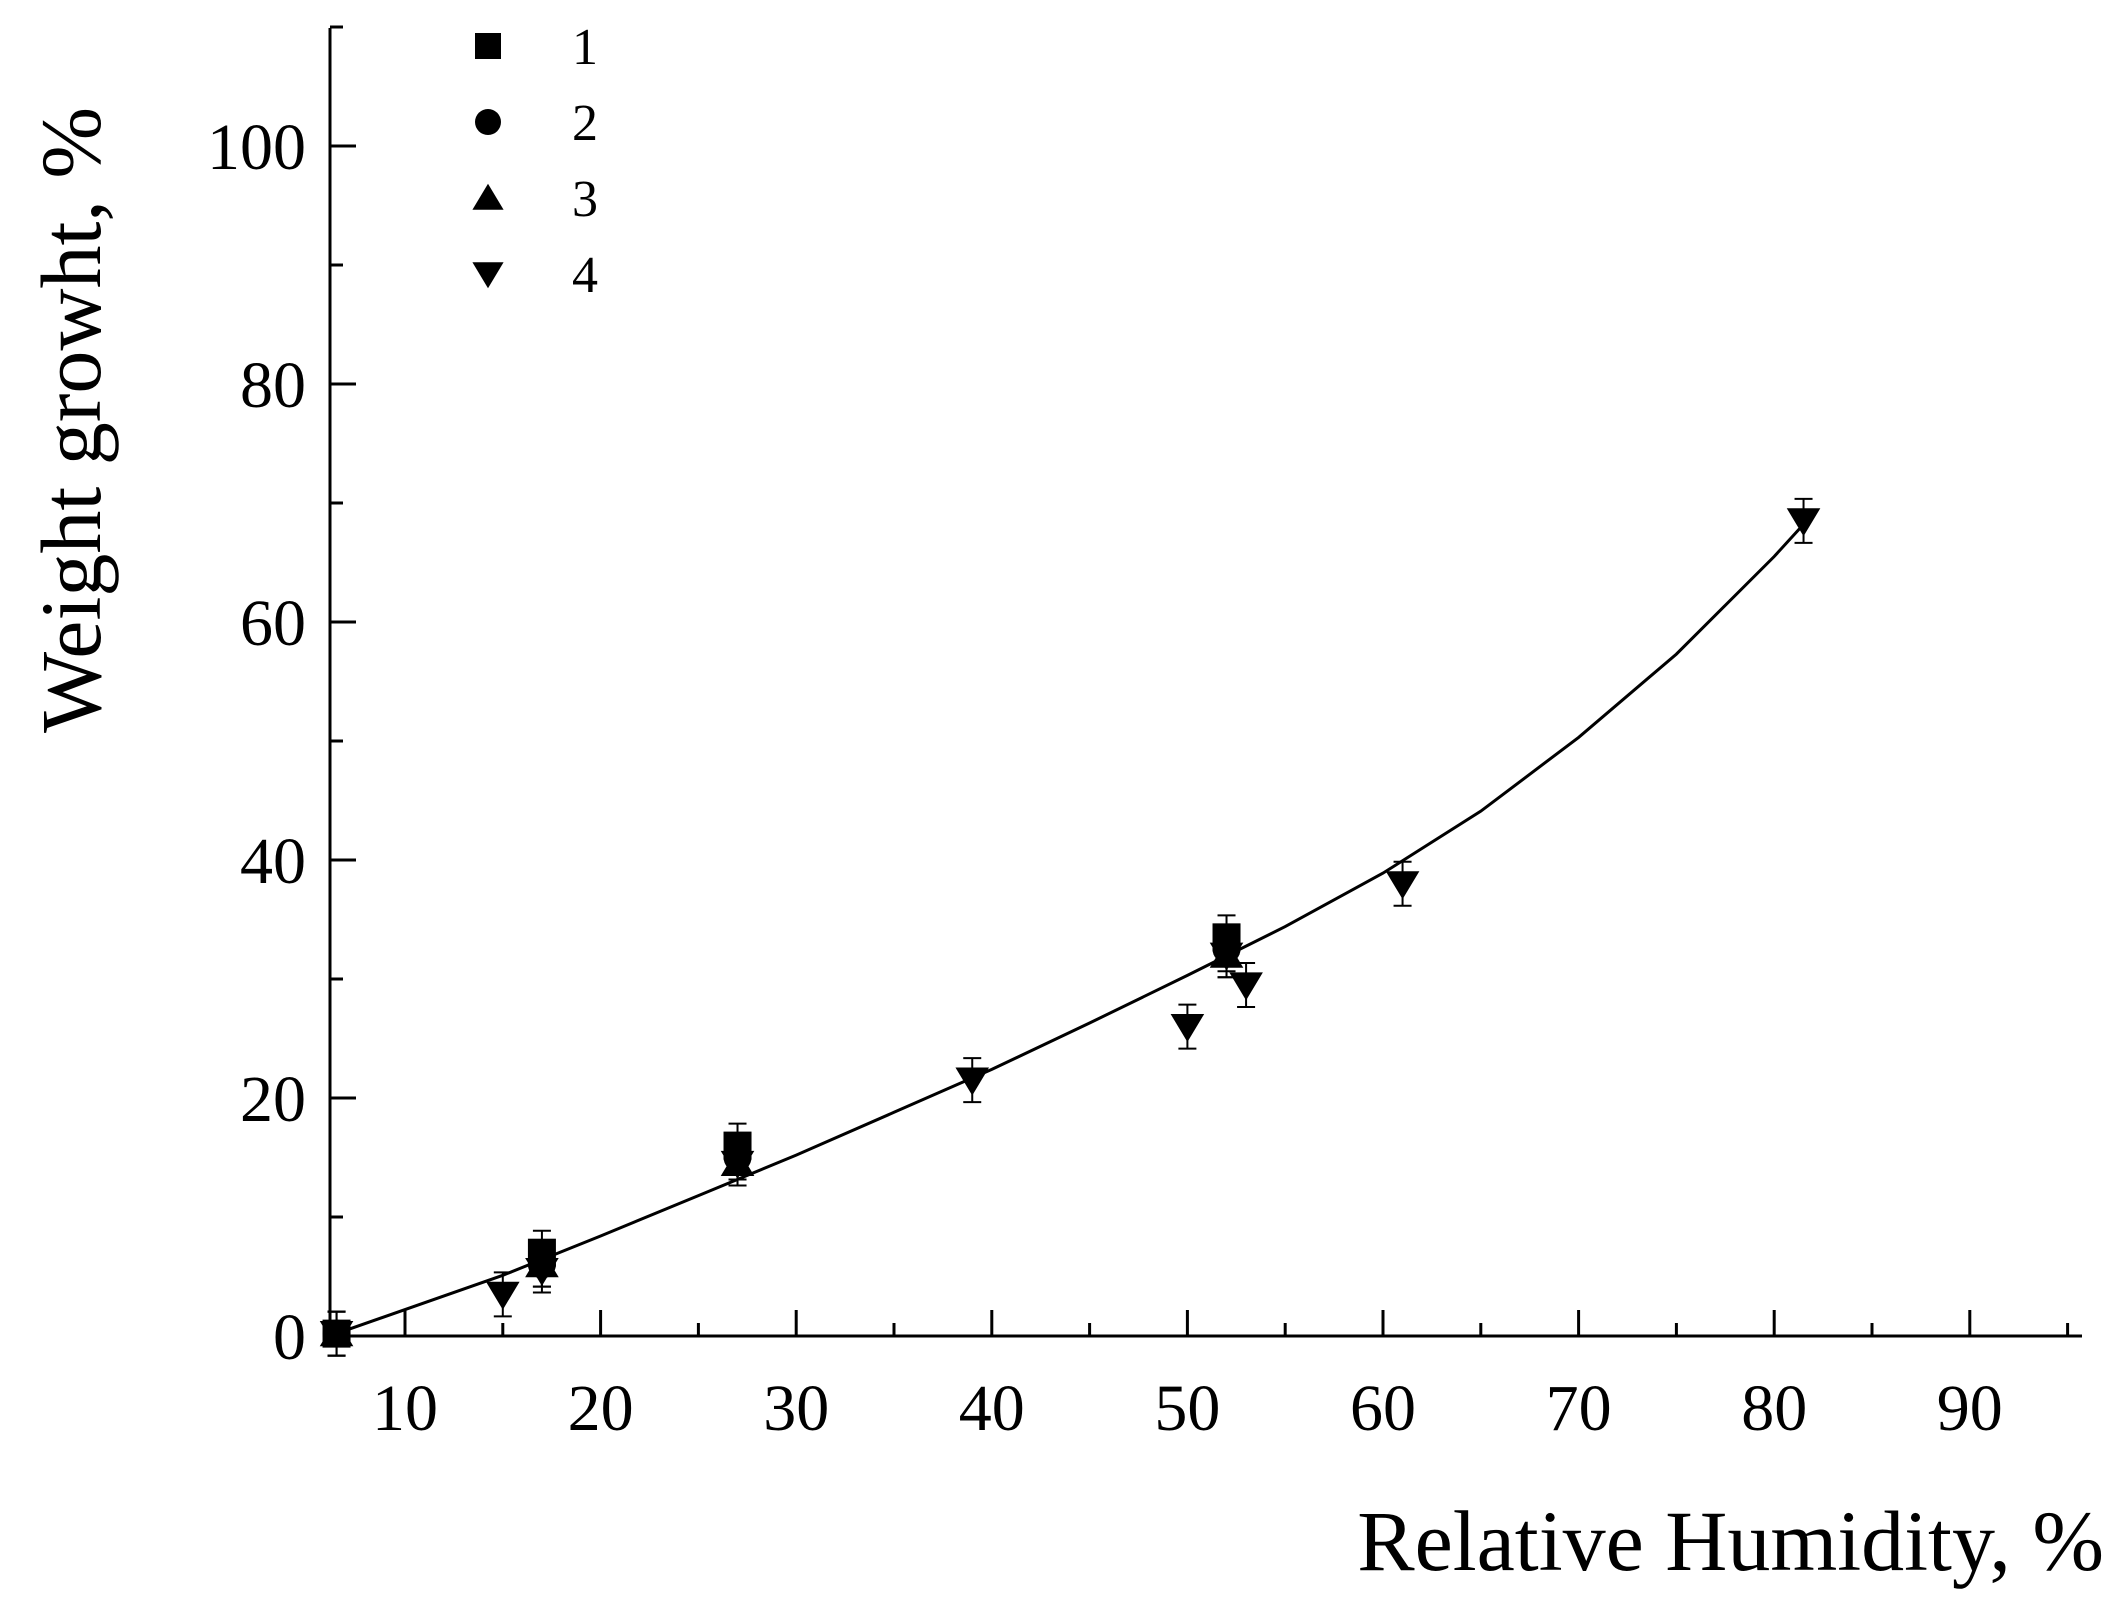 The width and height of the screenshot is (2126, 1619). Describe the element at coordinates (289, 1337) in the screenshot. I see `y-tick-label: 0` at that location.